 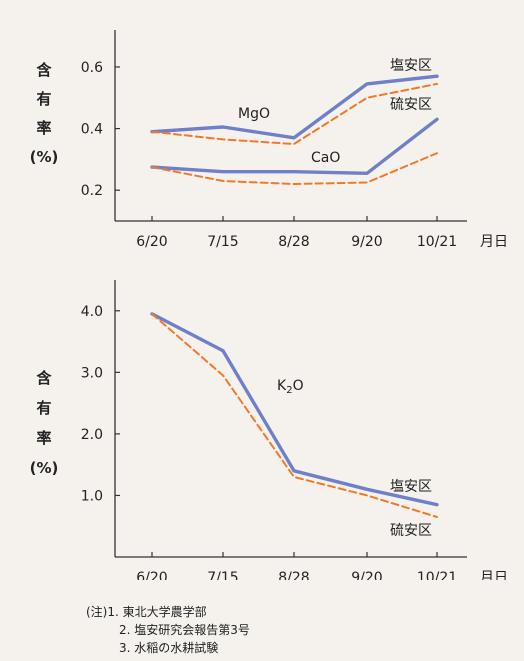 I want to click on series-line-cao-solid, so click(x=294, y=146).